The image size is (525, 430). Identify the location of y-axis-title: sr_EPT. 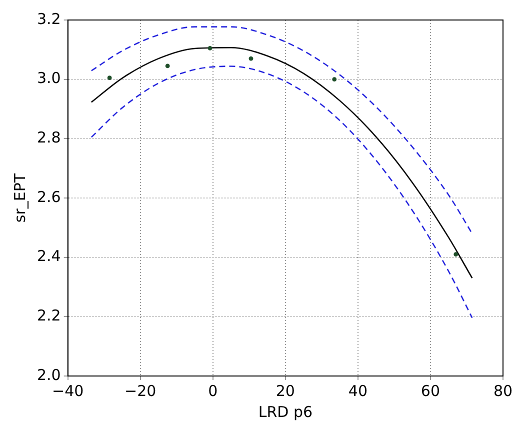
(19, 197).